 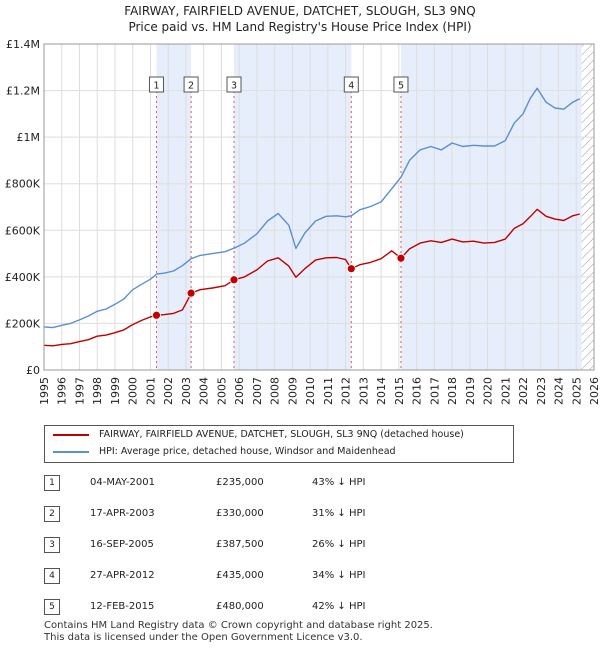 What do you see at coordinates (399, 391) in the screenshot?
I see `x-tick-label: 2015` at bounding box center [399, 391].